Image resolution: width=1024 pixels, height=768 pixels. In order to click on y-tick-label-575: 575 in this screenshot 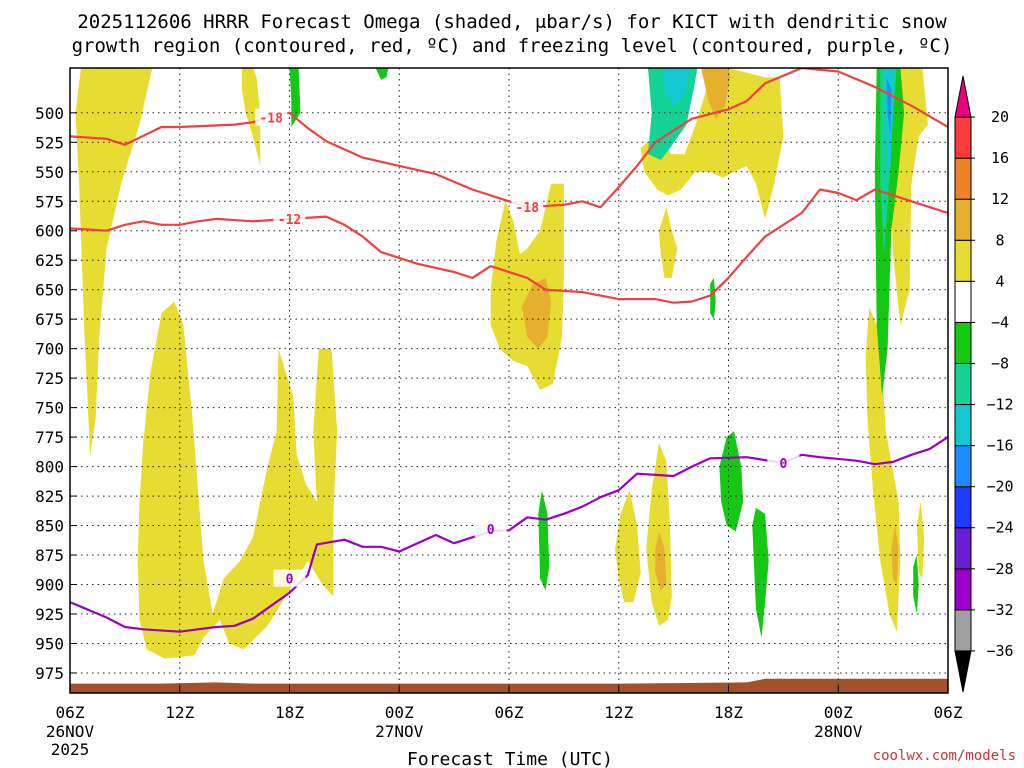, I will do `click(49, 201)`.